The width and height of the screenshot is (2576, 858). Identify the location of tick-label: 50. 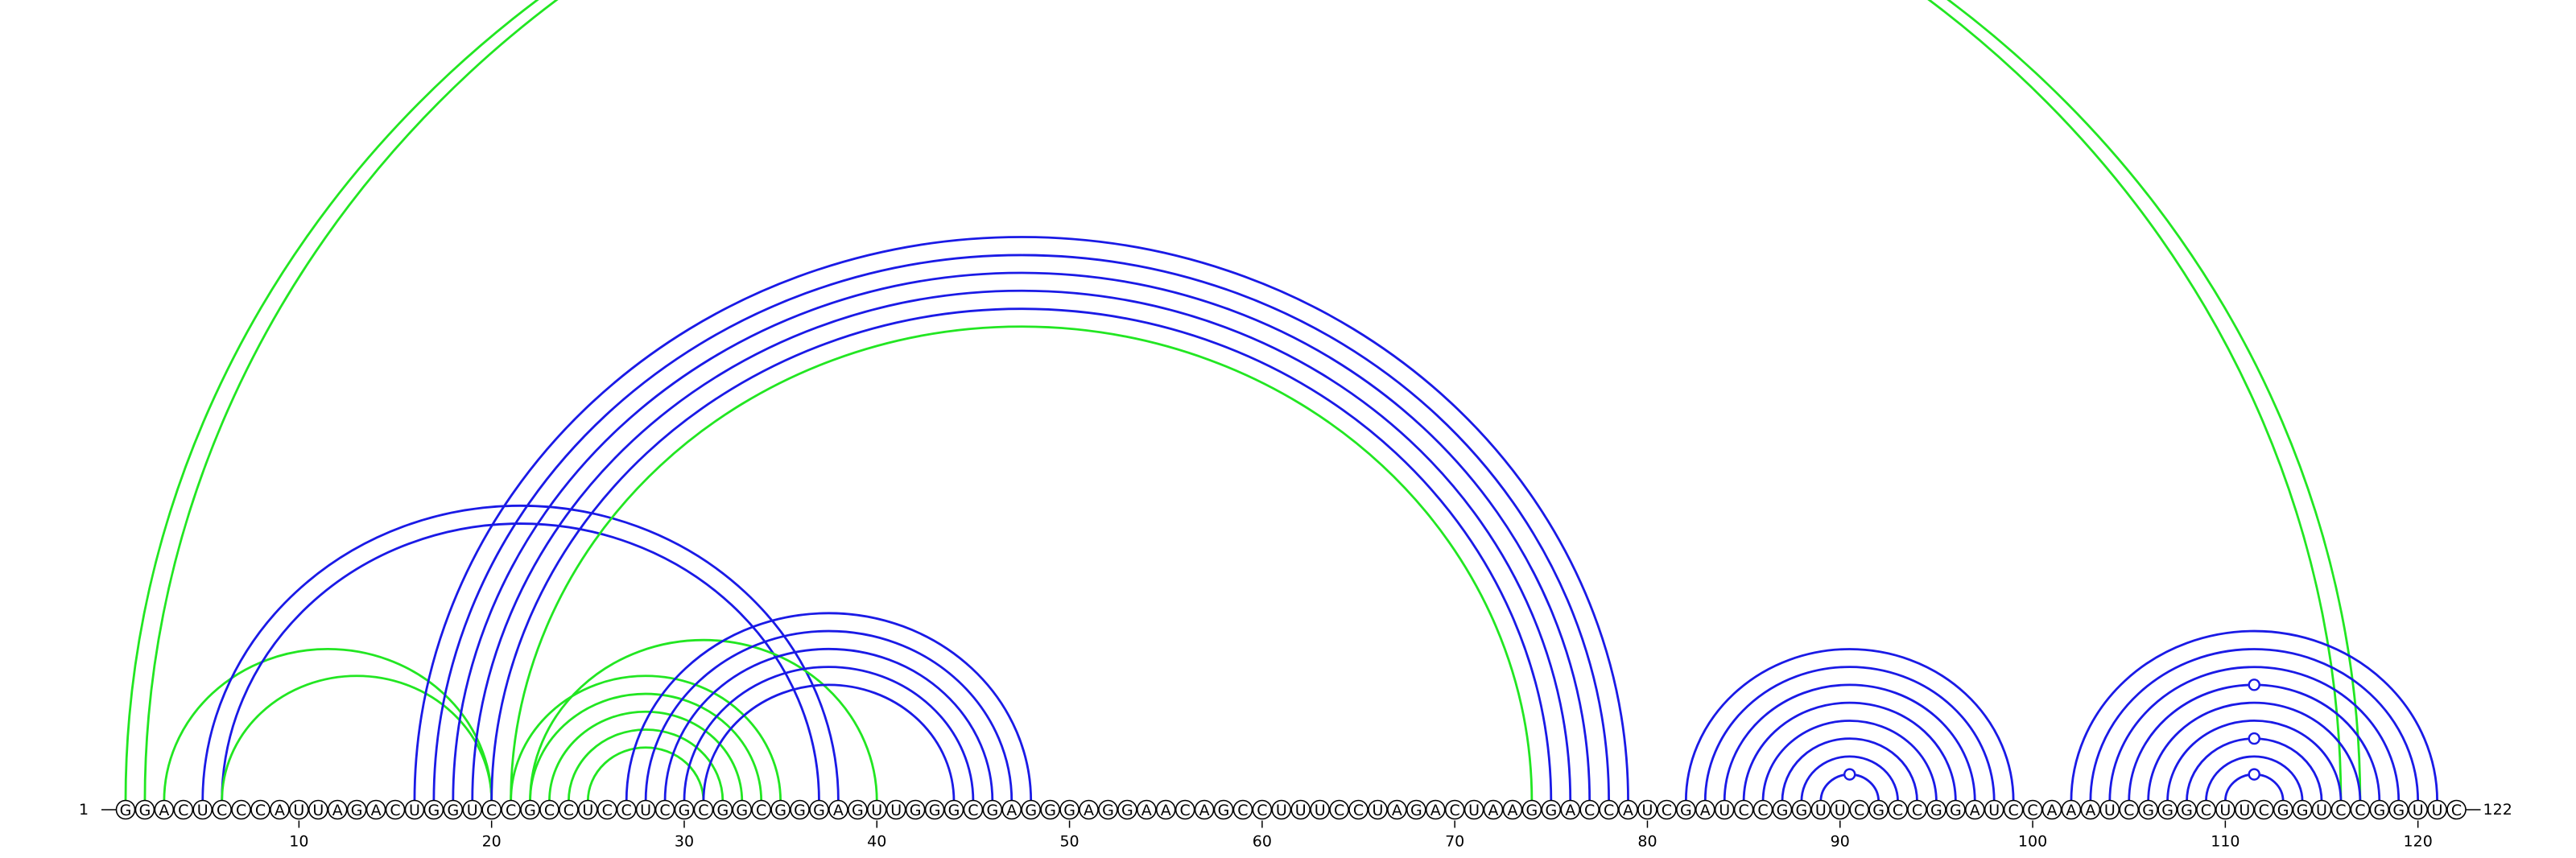
(1069, 842).